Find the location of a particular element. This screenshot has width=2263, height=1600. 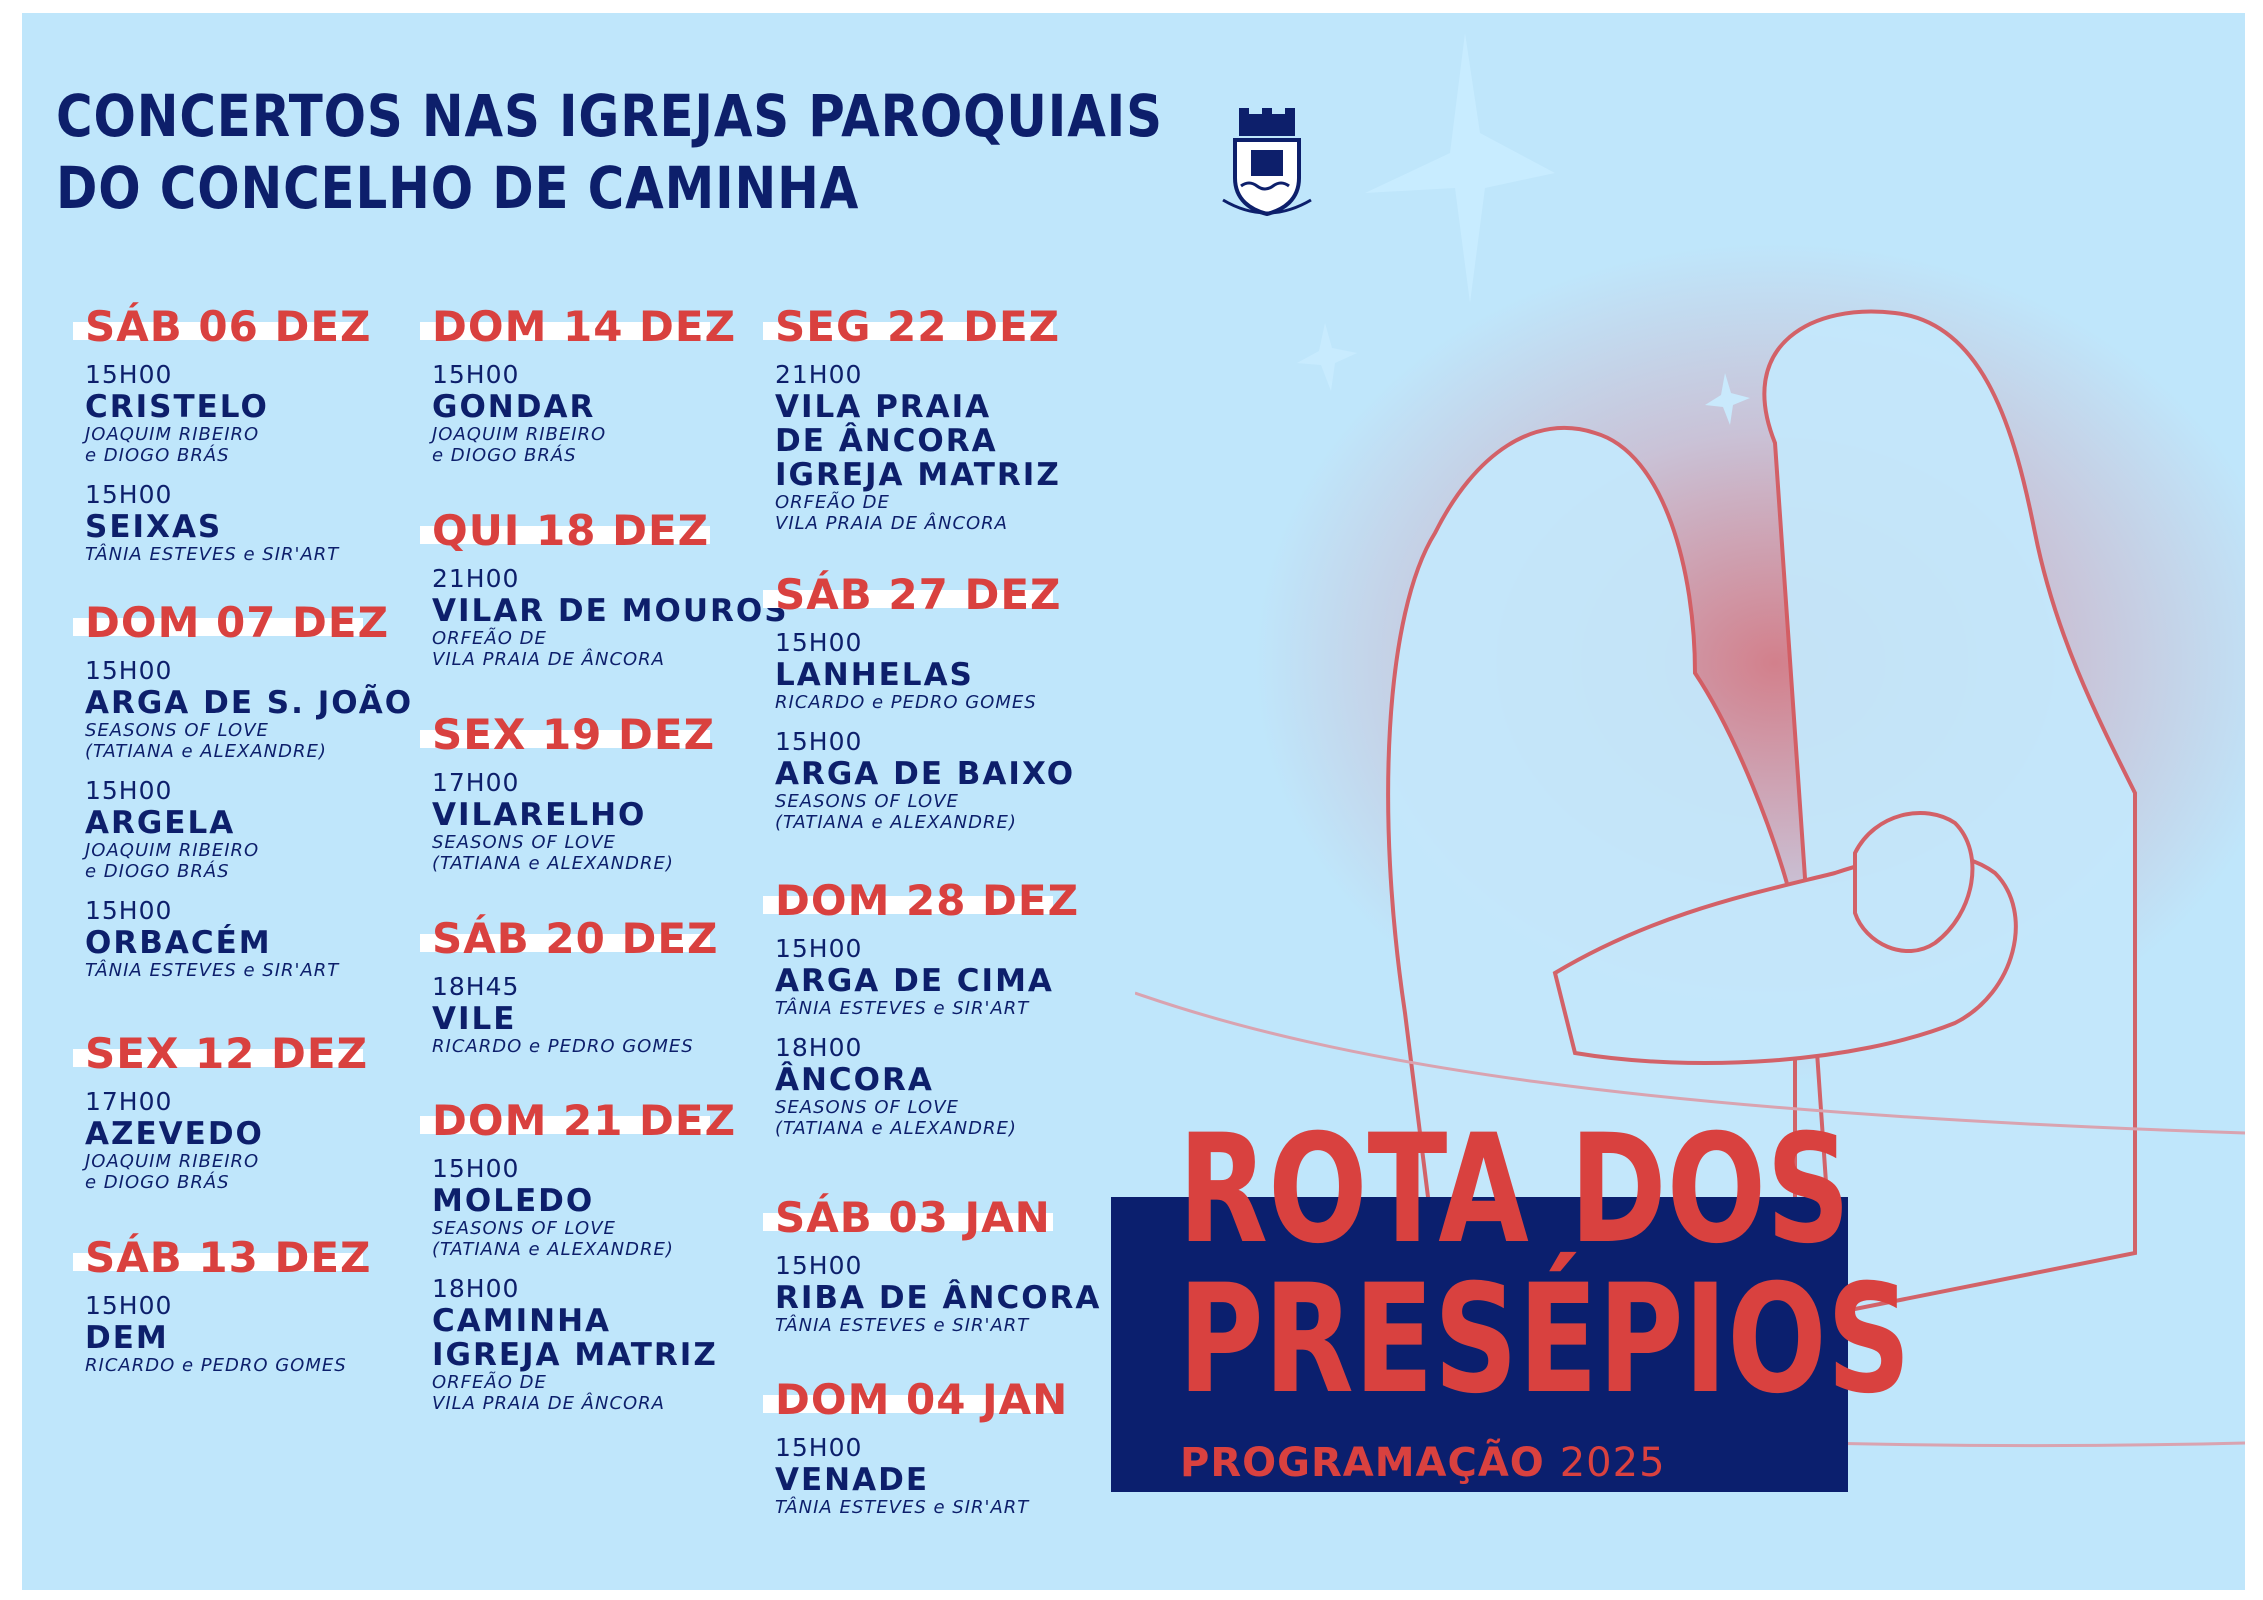

day-block: SÁB 13 DEZ 15H00 DEM RICARDO e PEDRO GOMES is located at coordinates (229, 1310).